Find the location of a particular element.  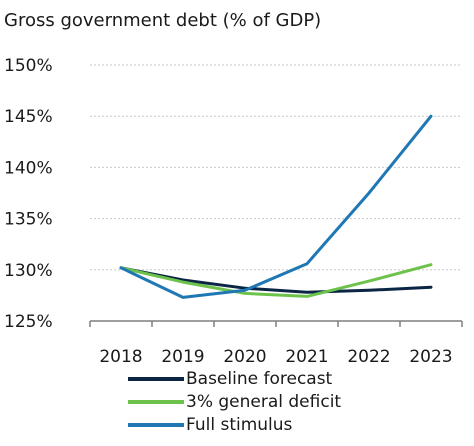

legend-item-3pct-general-deficit: 3% general deficit is located at coordinates (234, 401).